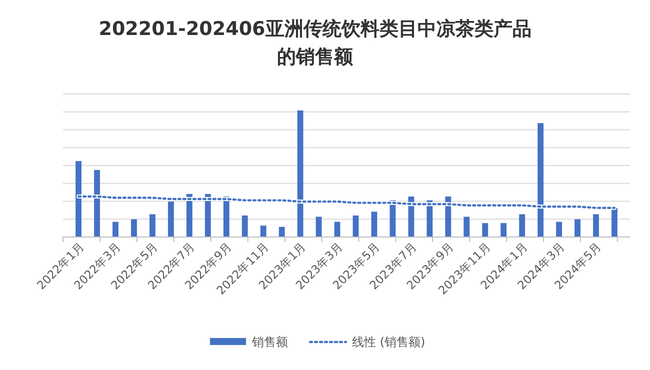  I want to click on chart-title: 202201-202406亚洲传统饮料类目中凉茶类产品的销售额, so click(315, 43).